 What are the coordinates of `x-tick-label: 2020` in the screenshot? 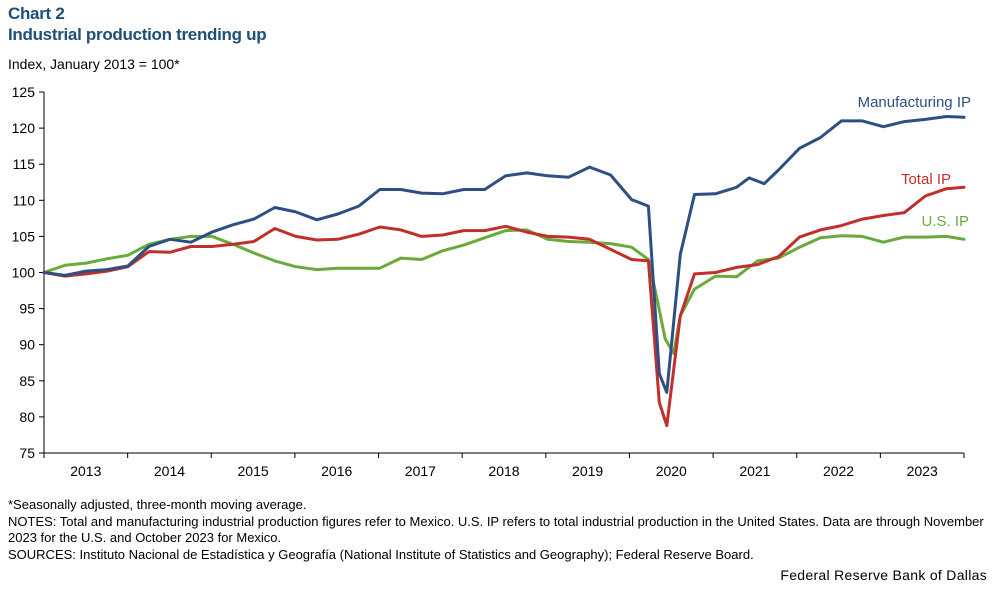 It's located at (671, 471).